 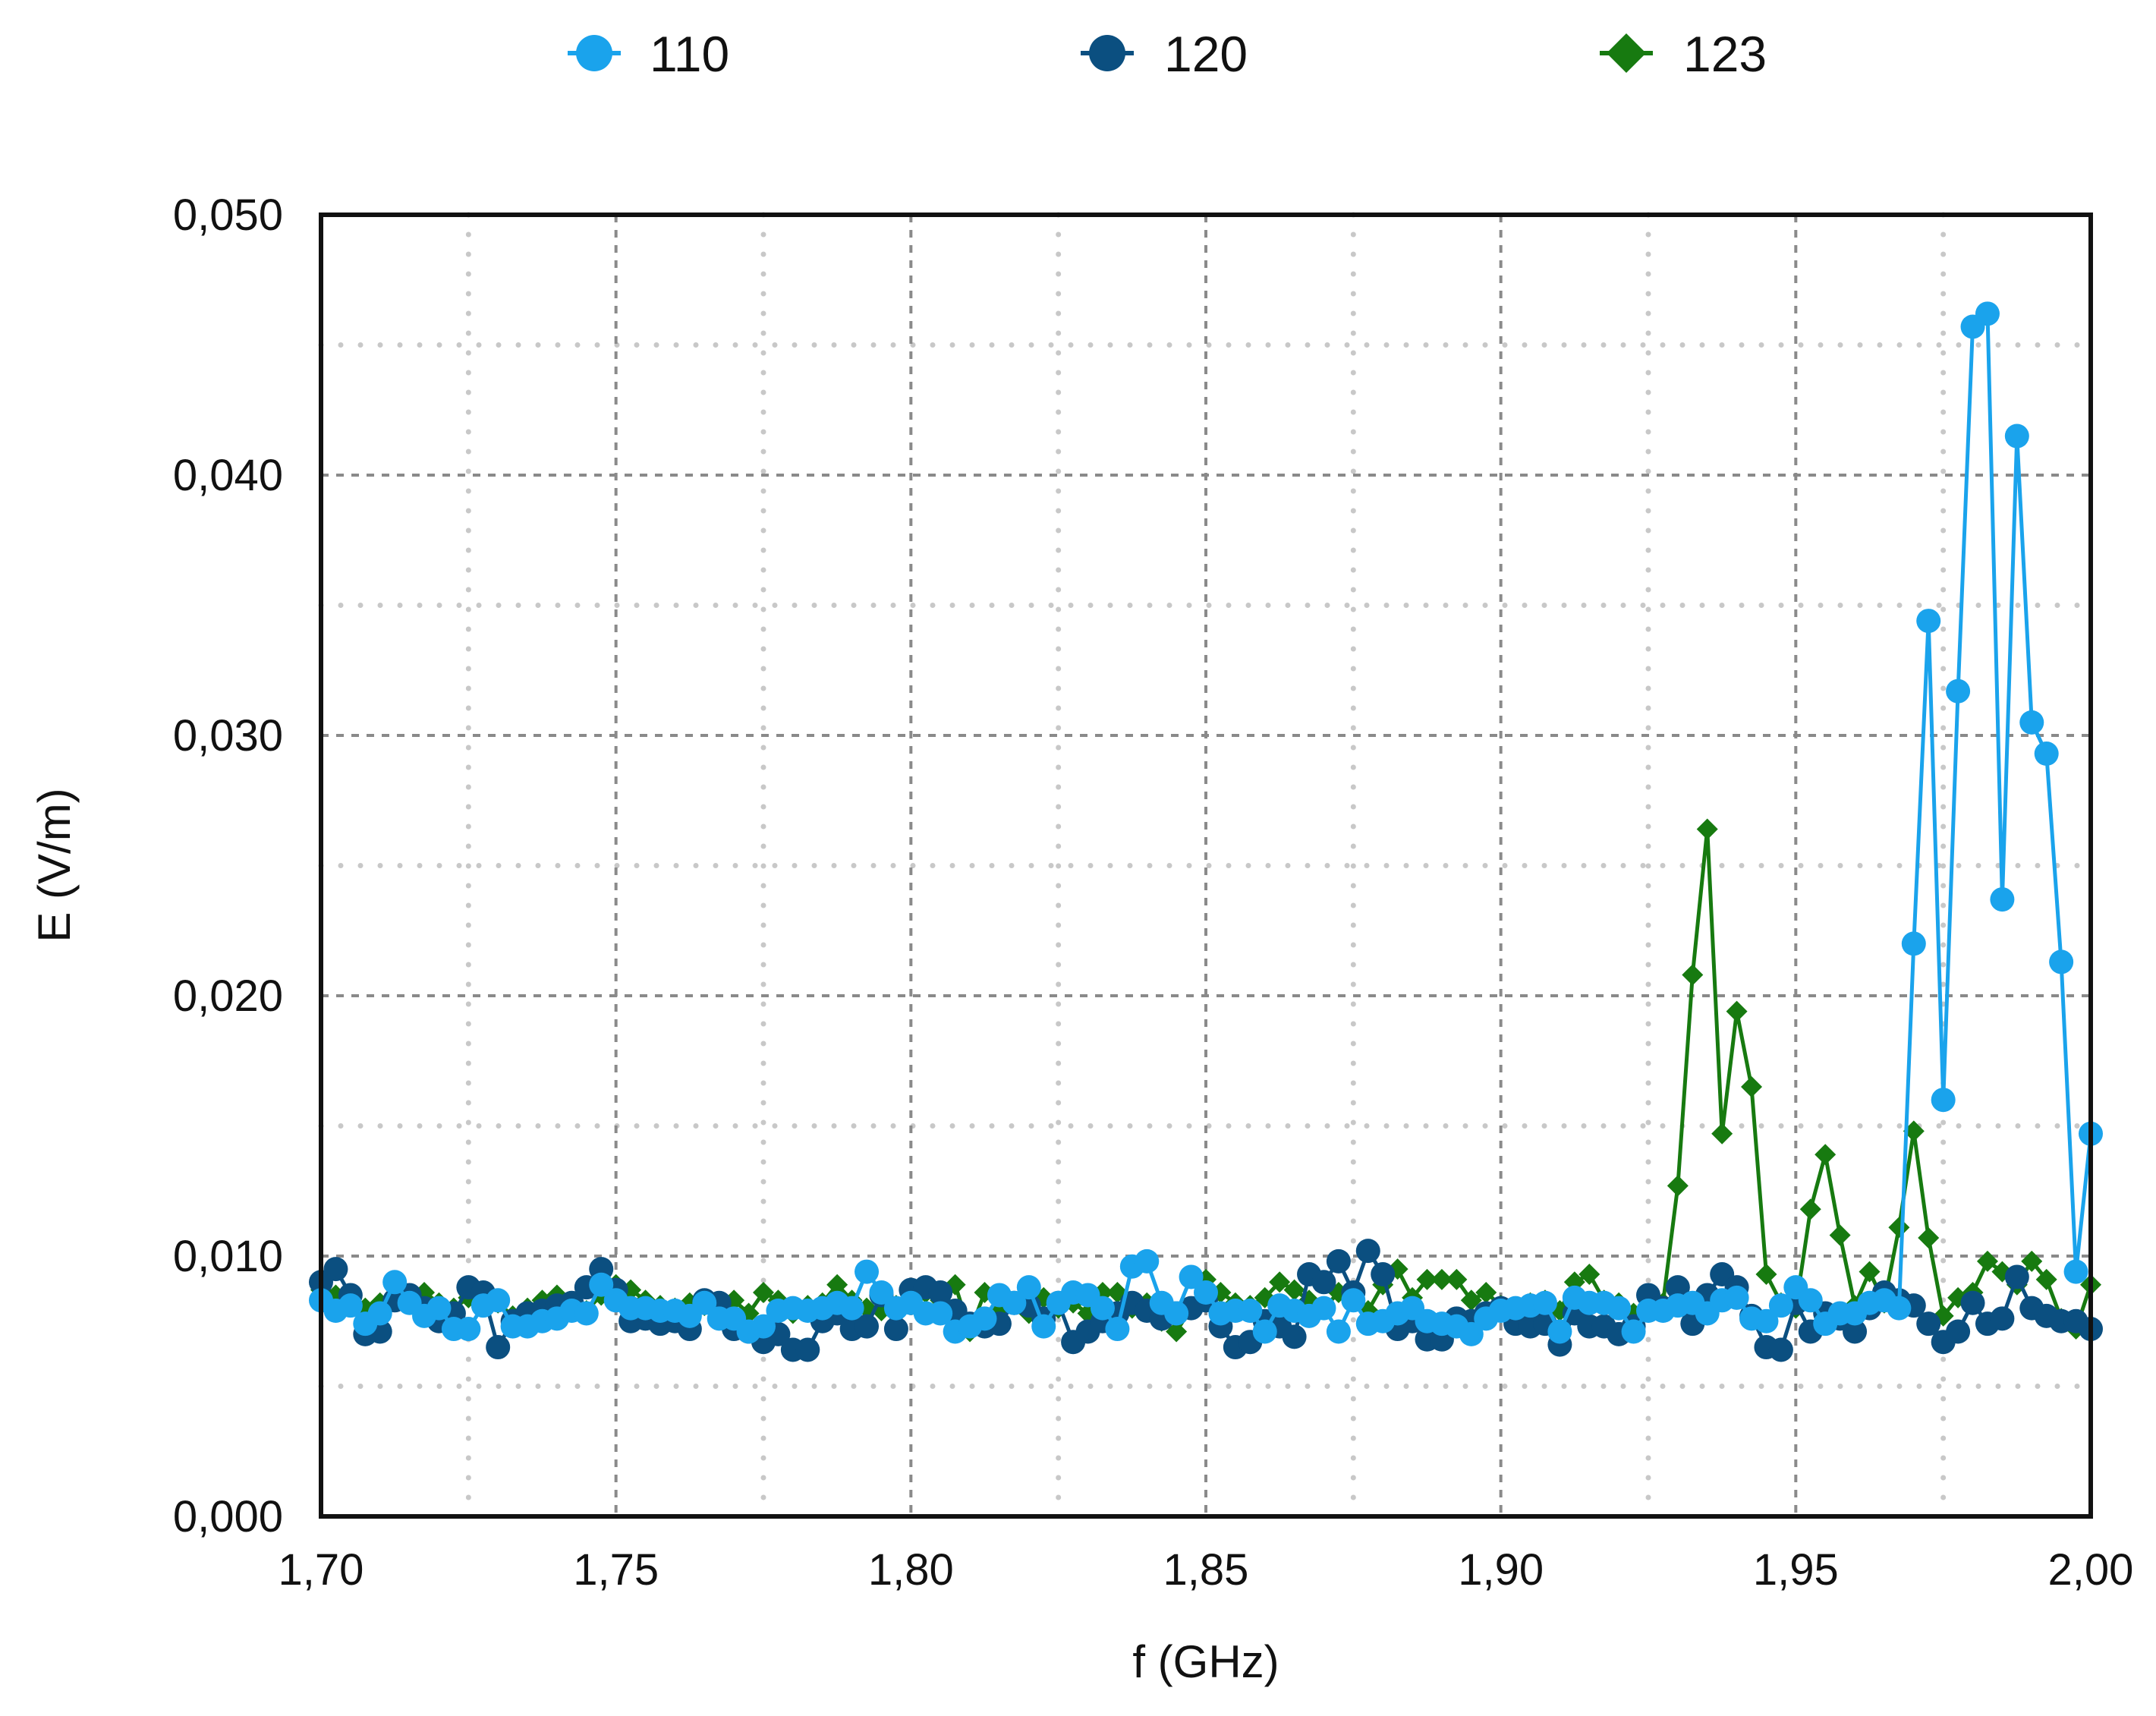 I want to click on y-tick-label: 0,010, so click(x=228, y=1256).